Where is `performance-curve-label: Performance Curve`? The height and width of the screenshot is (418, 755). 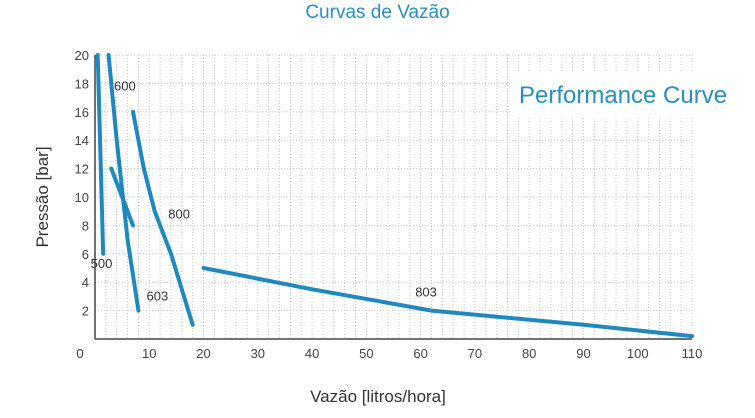
performance-curve-label: Performance Curve is located at coordinates (623, 95).